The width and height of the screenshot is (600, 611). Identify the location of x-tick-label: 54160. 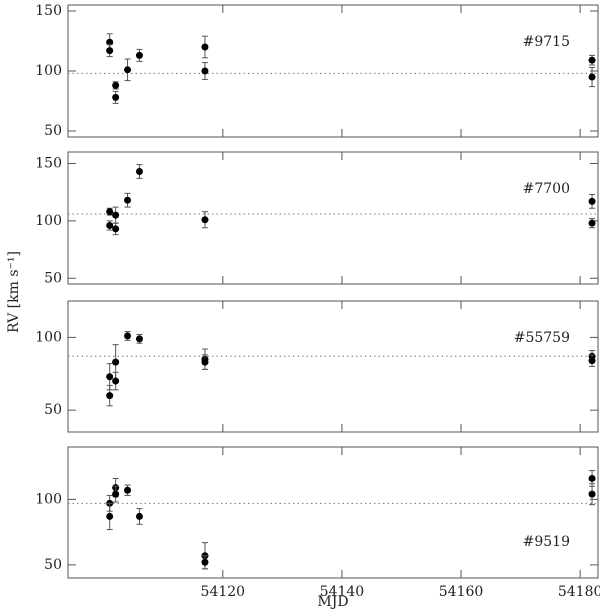
(461, 592).